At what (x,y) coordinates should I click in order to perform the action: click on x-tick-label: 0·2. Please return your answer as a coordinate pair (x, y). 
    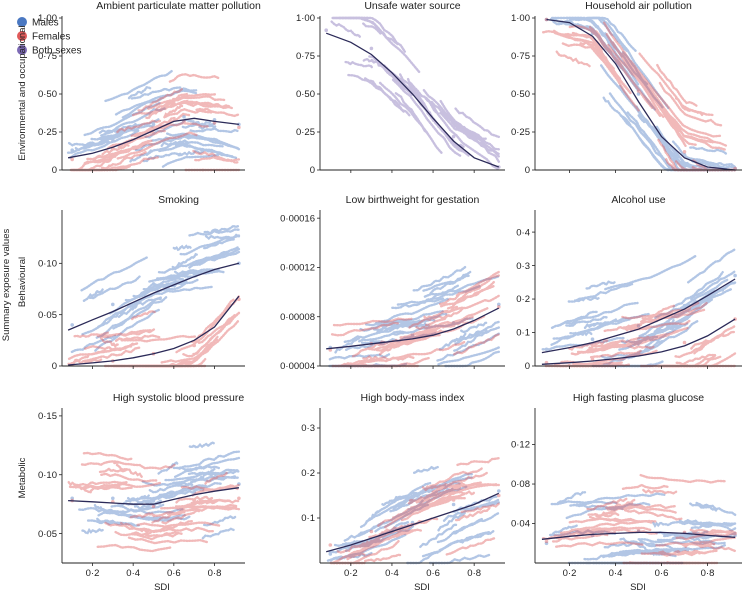
    Looking at the image, I should click on (93, 573).